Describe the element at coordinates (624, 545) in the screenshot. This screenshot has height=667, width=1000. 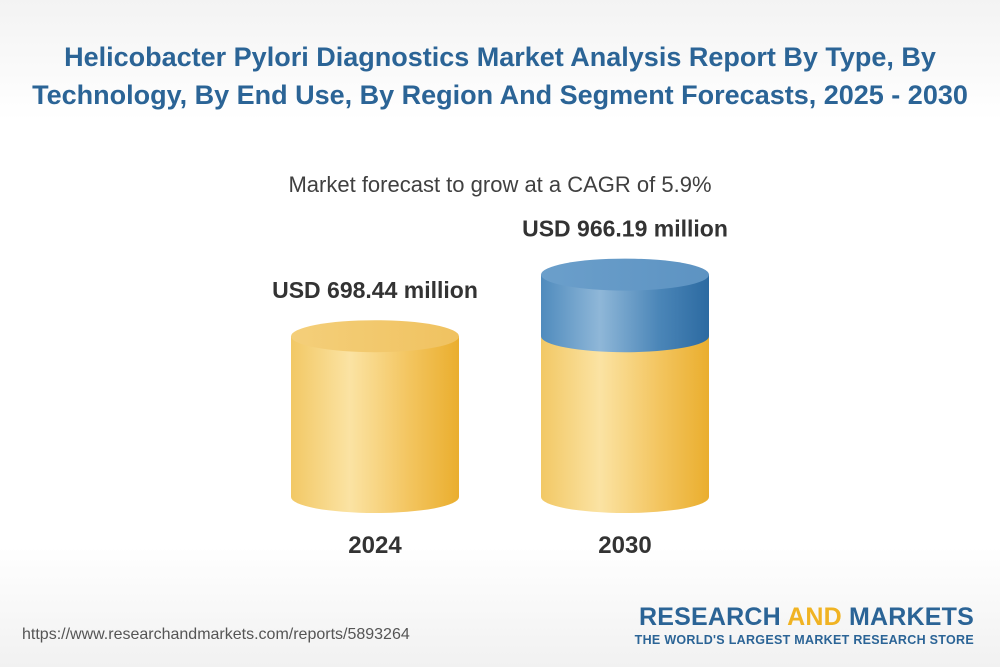
I see `category-label-2030: 2030` at that location.